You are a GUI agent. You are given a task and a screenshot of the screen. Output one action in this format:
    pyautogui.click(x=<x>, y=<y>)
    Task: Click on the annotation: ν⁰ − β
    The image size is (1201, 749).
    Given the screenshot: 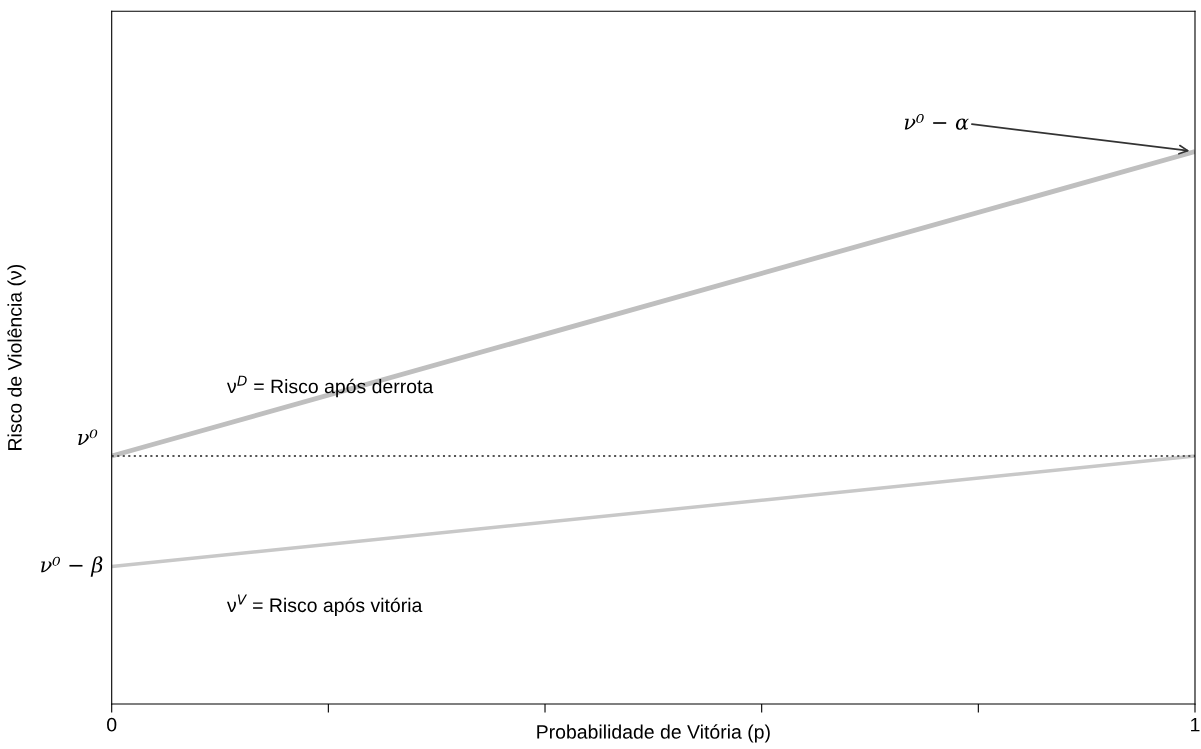 What is the action you would take?
    pyautogui.click(x=72, y=566)
    